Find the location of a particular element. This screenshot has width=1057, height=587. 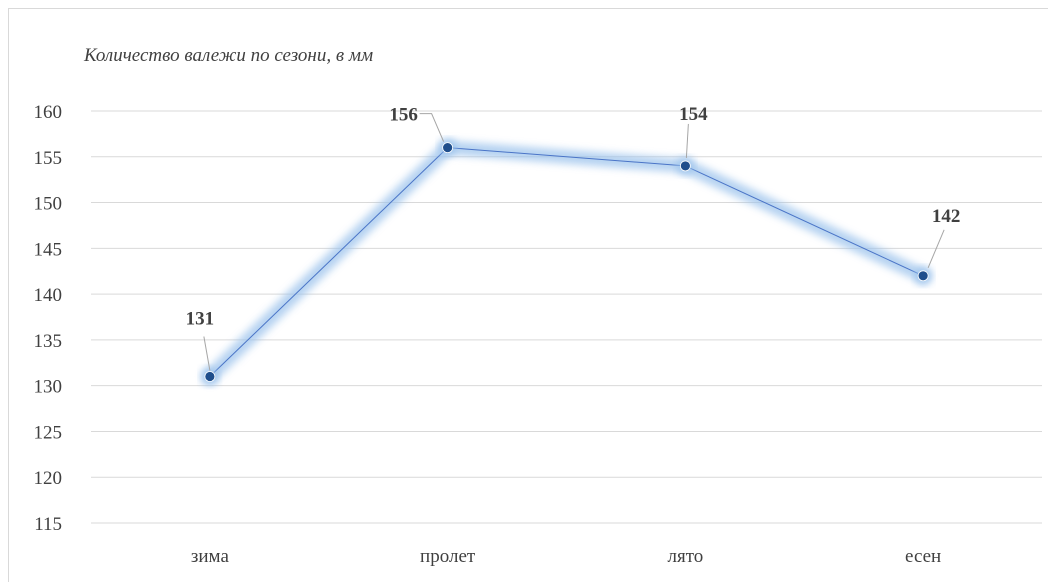

y-tick-label: 150 is located at coordinates (48, 204).